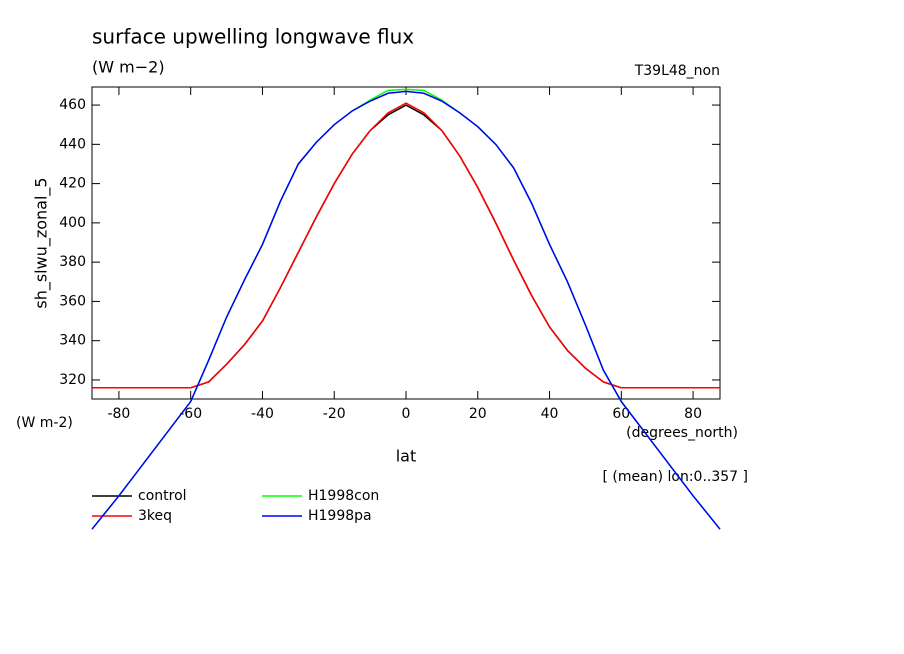 Image resolution: width=904 pixels, height=654 pixels. Describe the element at coordinates (72, 105) in the screenshot. I see `y-tick-label: 460` at that location.